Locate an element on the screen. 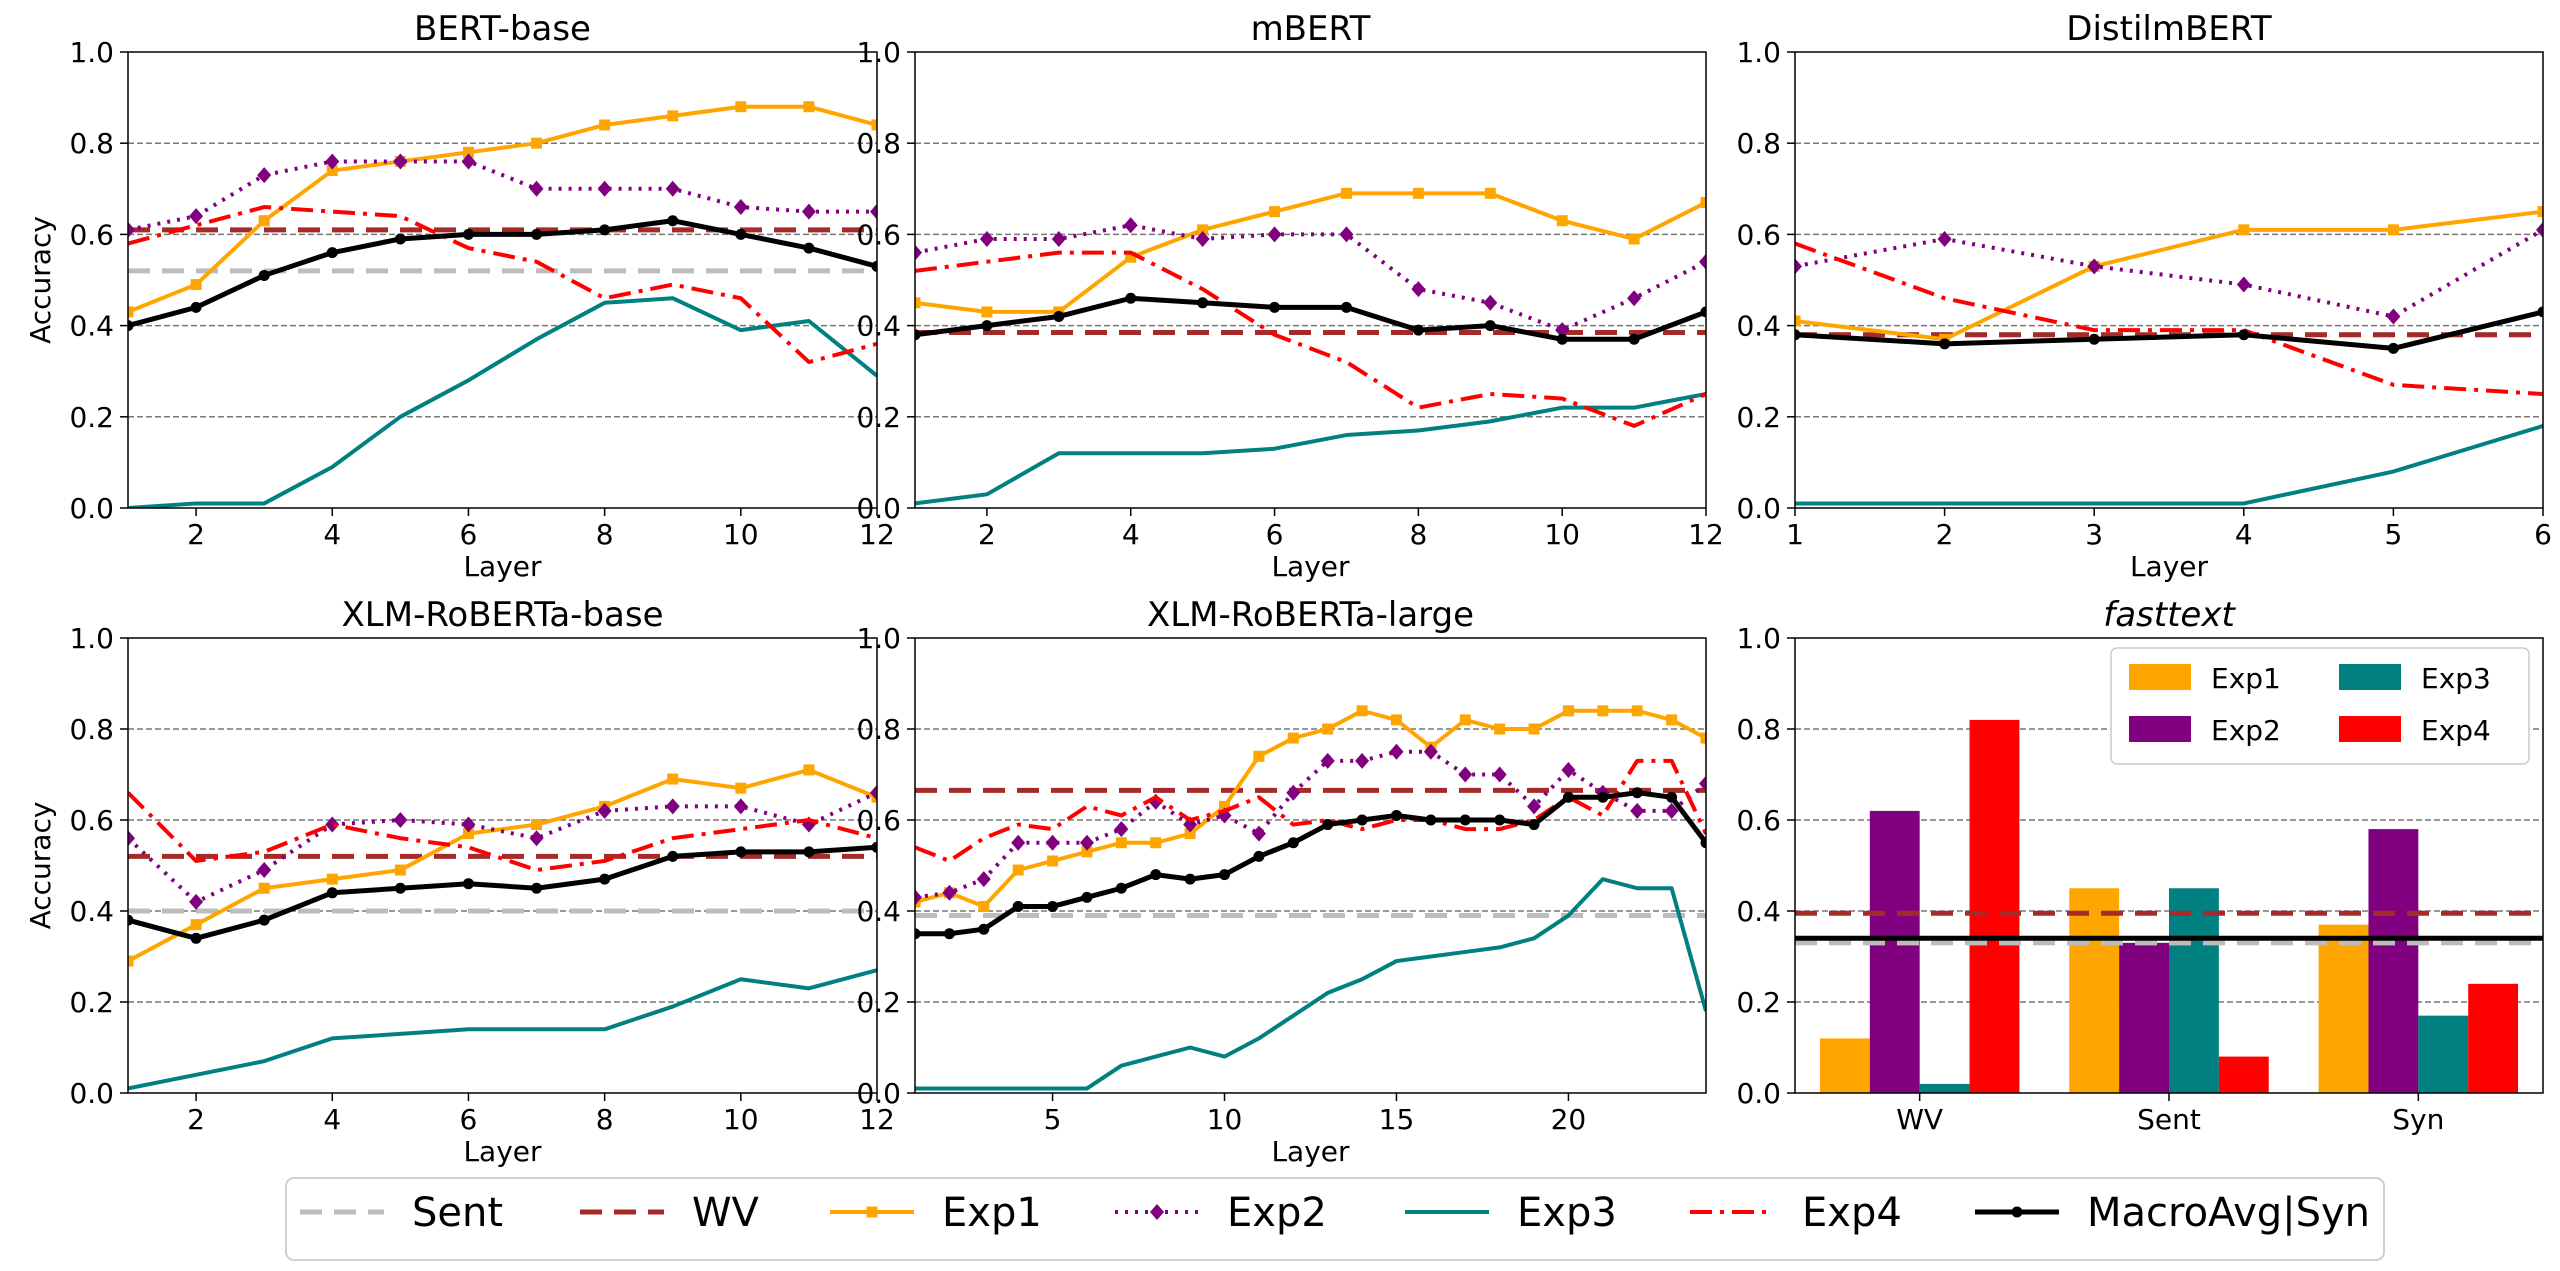 The image size is (2560, 1271). series-line-macroavg is located at coordinates (502, 892).